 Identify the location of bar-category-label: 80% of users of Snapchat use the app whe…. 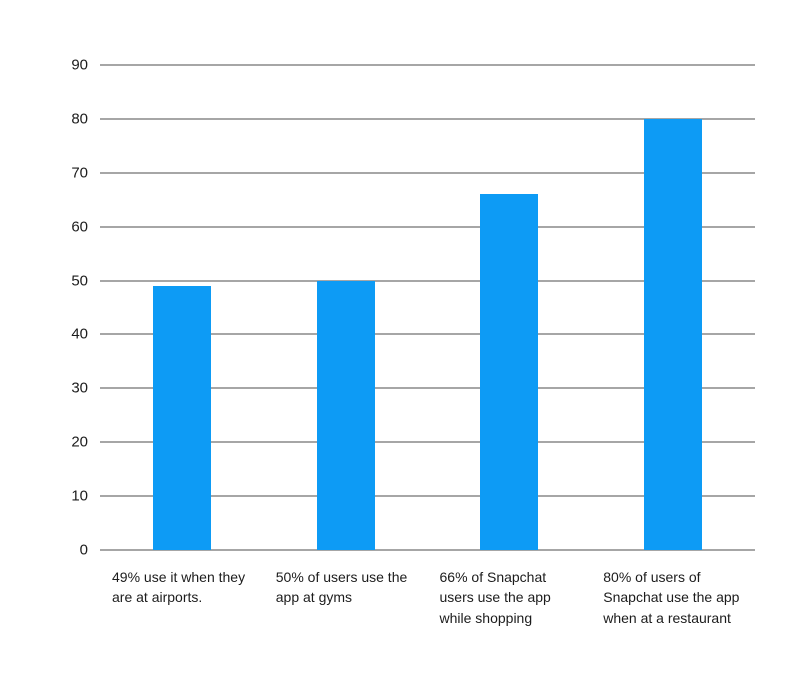
(673, 597).